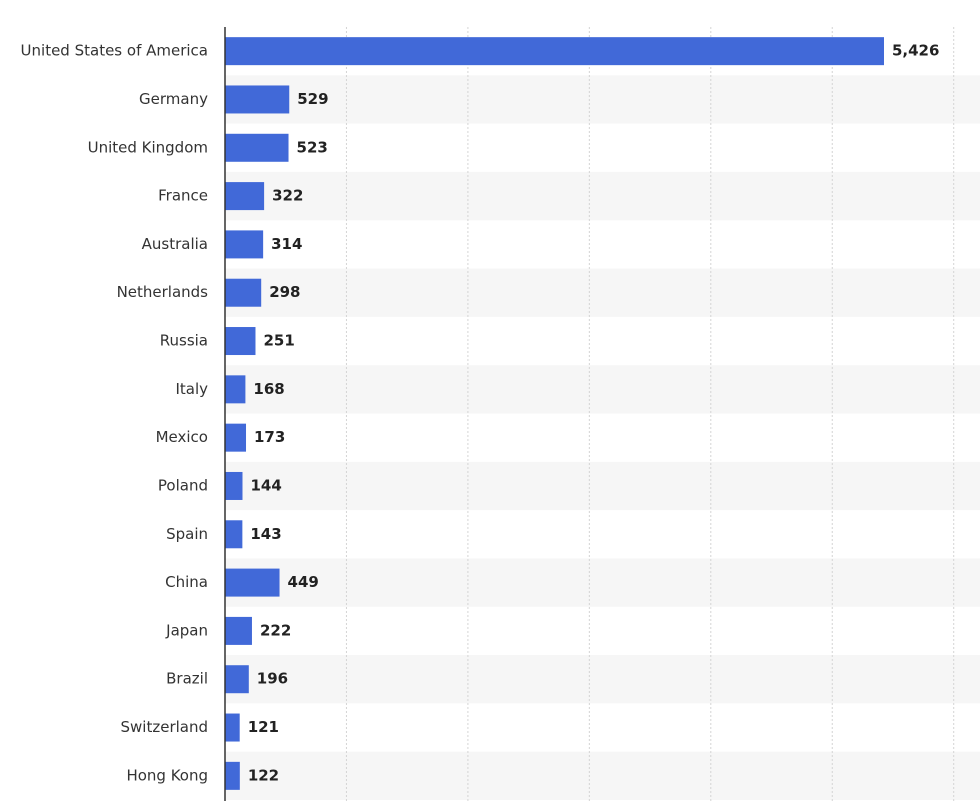 This screenshot has width=980, height=801. Describe the element at coordinates (183, 196) in the screenshot. I see `y-tick-label: France` at that location.